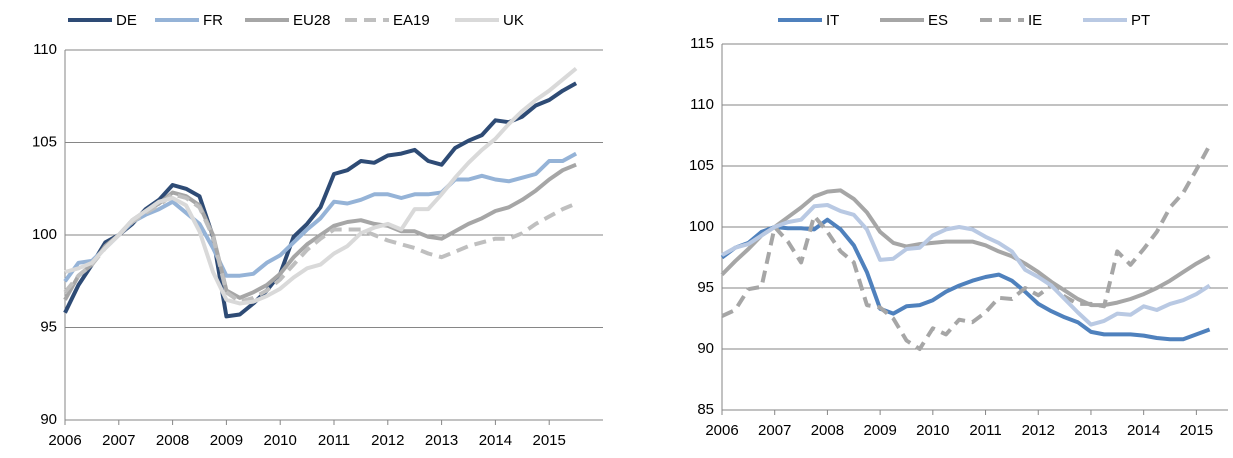 The width and height of the screenshot is (1233, 458). I want to click on y-tick-label: 85, so click(705, 409).